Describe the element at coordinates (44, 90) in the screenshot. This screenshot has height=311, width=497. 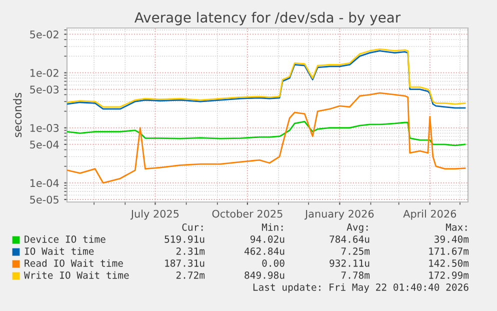
I see `y-tick-label: 5e-03` at that location.